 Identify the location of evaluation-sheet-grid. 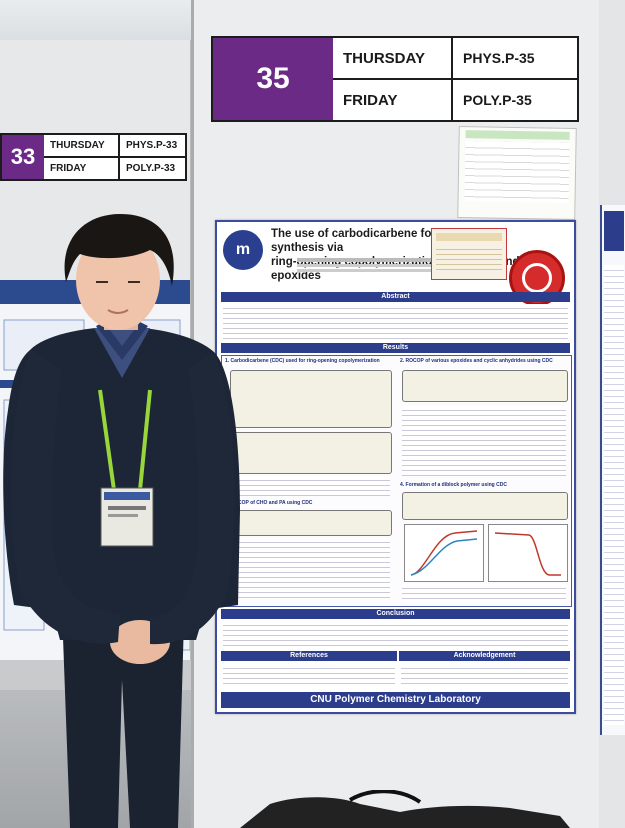
(517, 172).